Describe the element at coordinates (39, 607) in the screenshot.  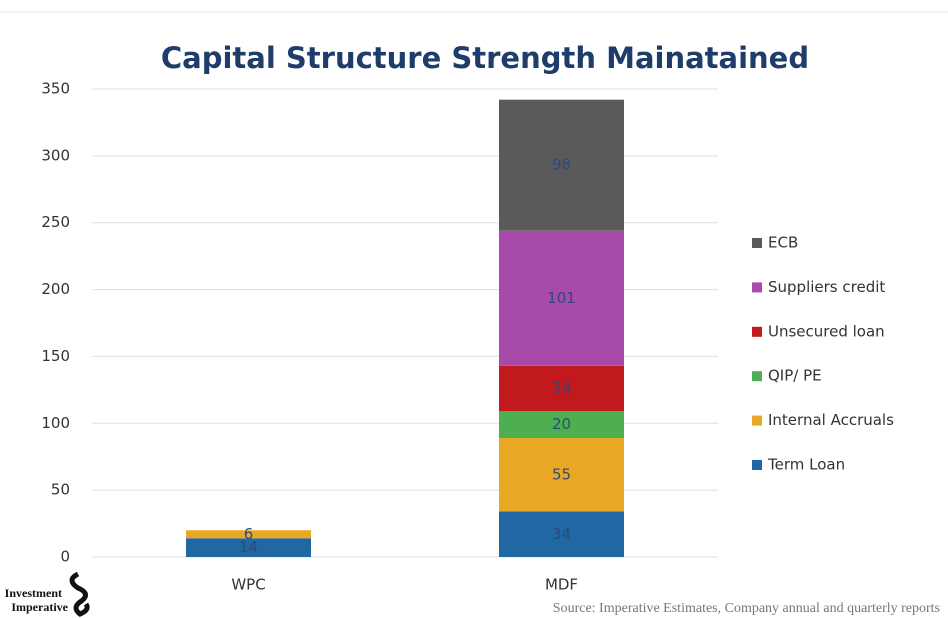
I see `logo-text: Imperative` at that location.